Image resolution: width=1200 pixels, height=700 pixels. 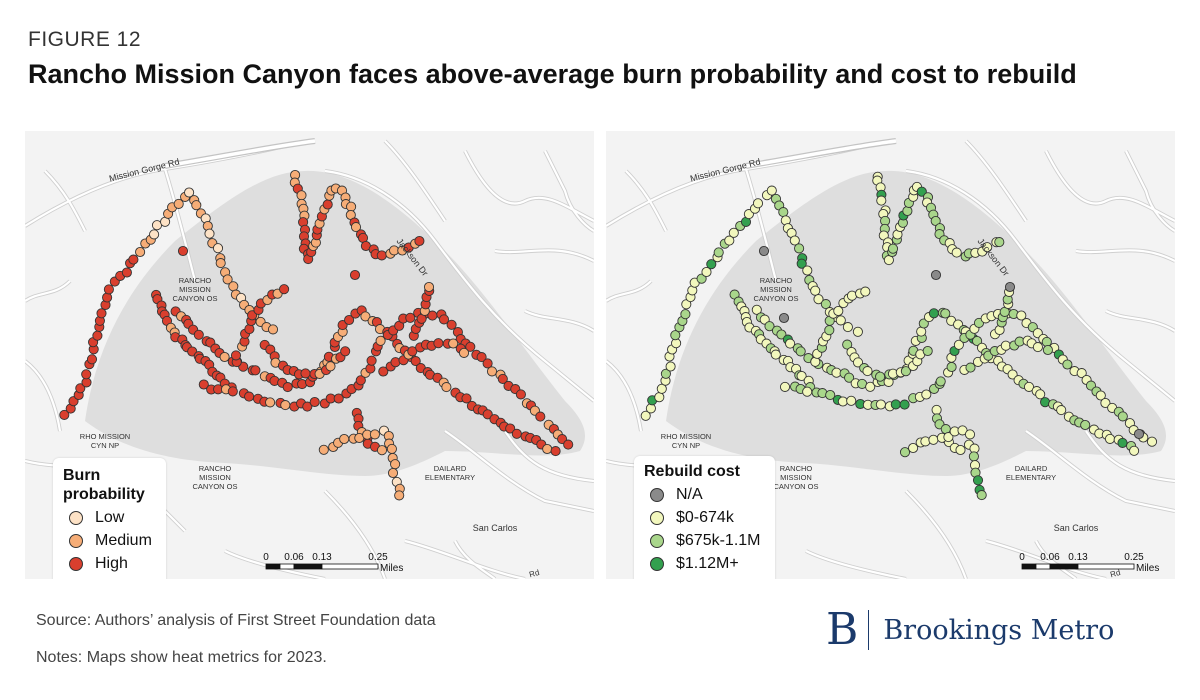 I want to click on legend-item-low-cost: $0-674k, so click(x=702, y=518).